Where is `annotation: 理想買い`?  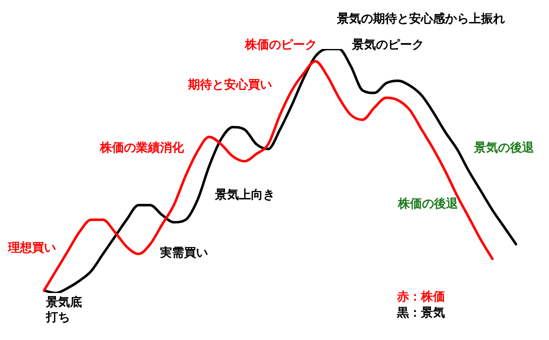 annotation: 理想買い is located at coordinates (32, 248).